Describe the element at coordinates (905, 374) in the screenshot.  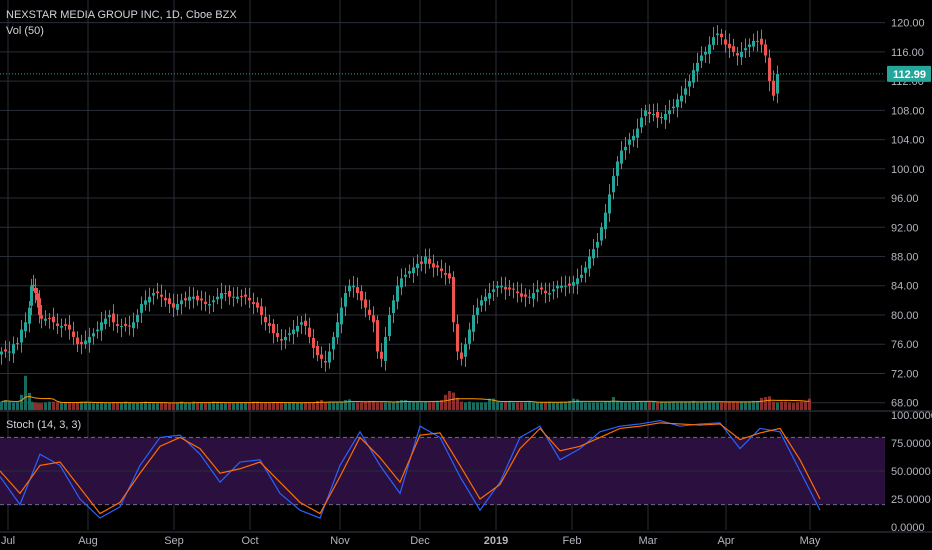
I see `price-axis-tick-label: 72.00` at that location.